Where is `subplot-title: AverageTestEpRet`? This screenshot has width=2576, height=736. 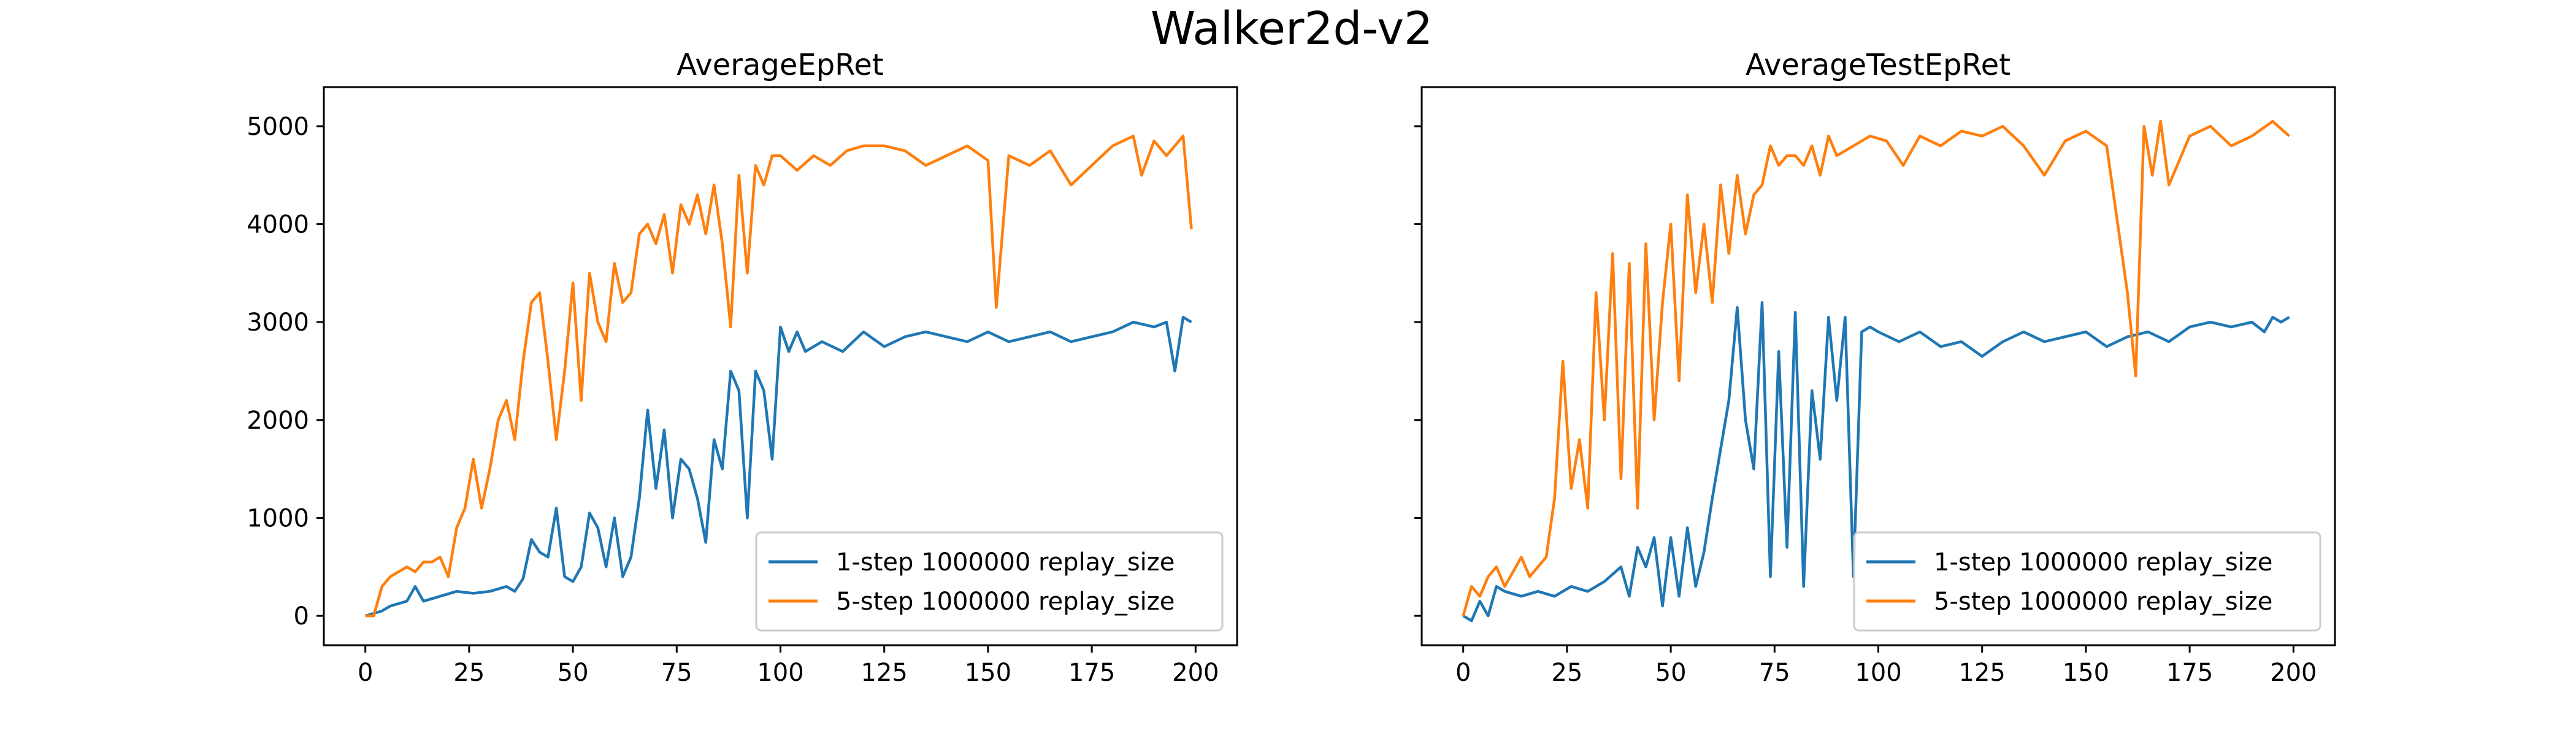
subplot-title: AverageTestEpRet is located at coordinates (1878, 65).